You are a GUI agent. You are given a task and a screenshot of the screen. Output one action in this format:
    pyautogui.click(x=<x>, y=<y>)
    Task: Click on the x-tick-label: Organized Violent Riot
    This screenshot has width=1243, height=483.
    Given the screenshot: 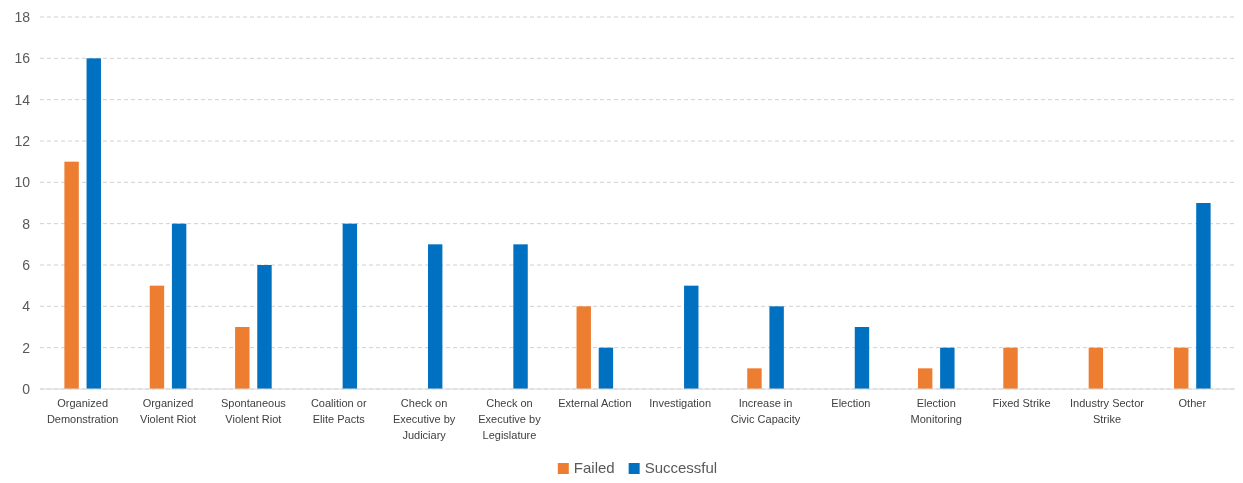 What is the action you would take?
    pyautogui.click(x=168, y=411)
    